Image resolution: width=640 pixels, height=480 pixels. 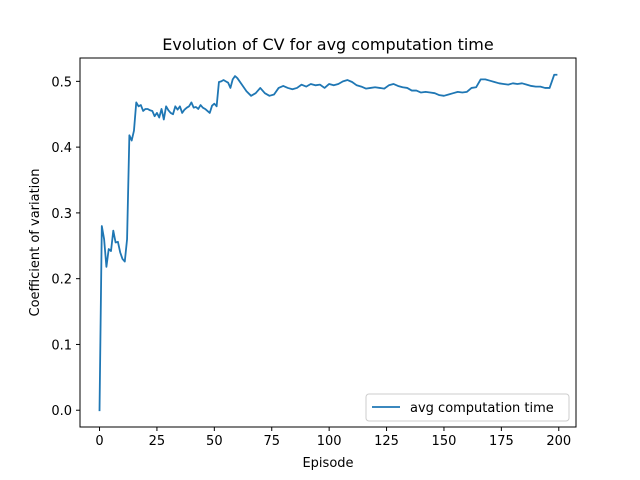 What do you see at coordinates (61, 345) in the screenshot?
I see `y-tick-label: 0.1` at bounding box center [61, 345].